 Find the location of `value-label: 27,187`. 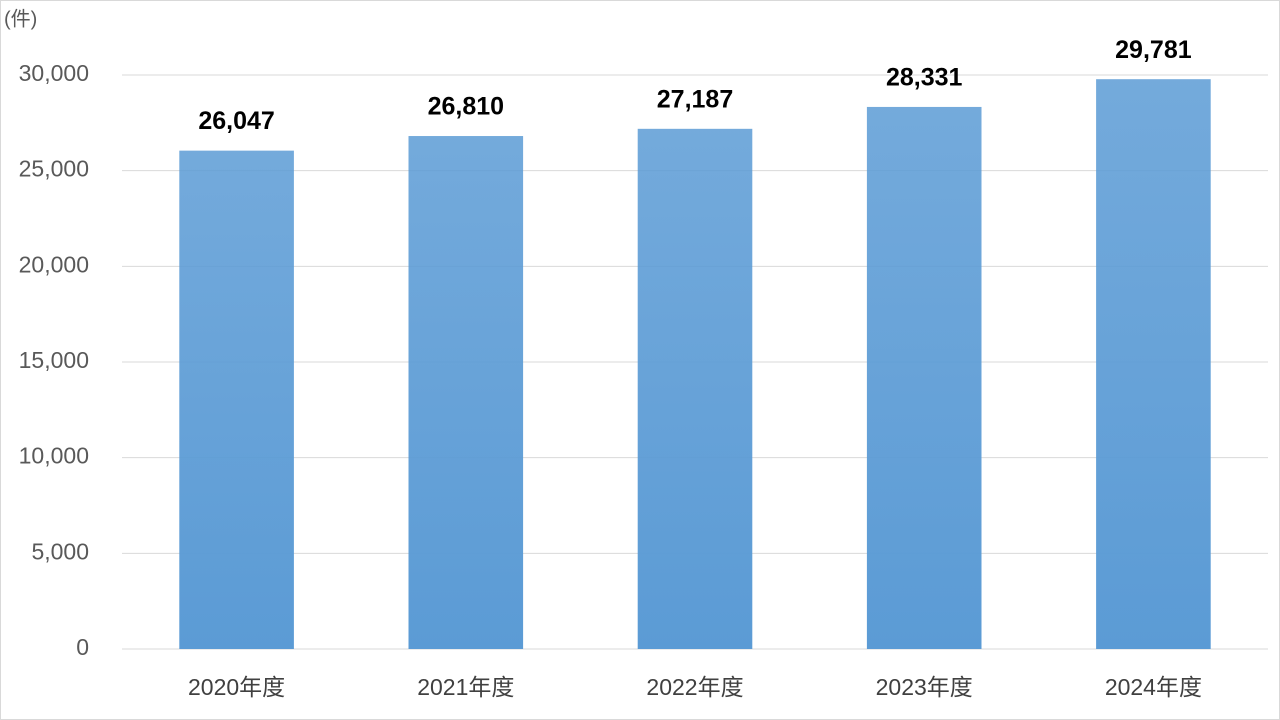

value-label: 27,187 is located at coordinates (695, 99).